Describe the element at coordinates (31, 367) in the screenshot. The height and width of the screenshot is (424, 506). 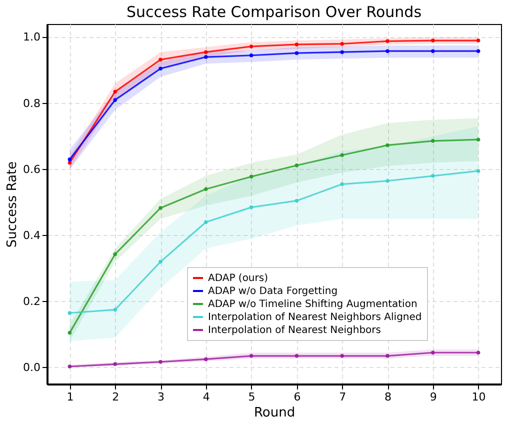
I see `y-tick-label: 0.0` at that location.